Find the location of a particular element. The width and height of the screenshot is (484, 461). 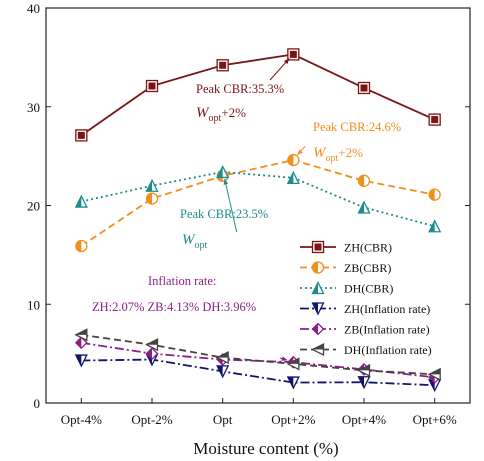

x-tick-label: Opt+4% is located at coordinates (364, 419).